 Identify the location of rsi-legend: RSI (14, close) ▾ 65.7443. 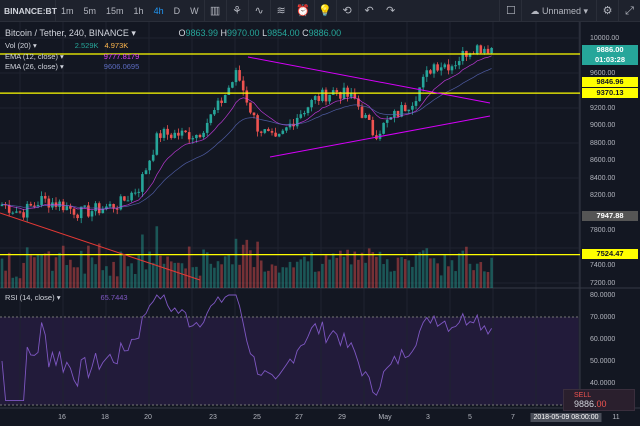
(66, 297).